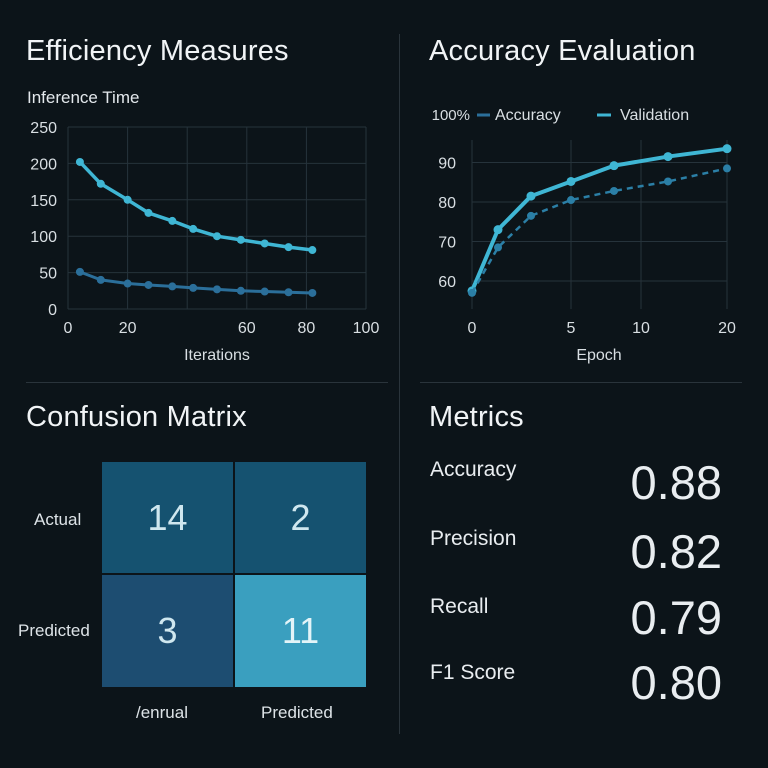 The image size is (768, 768). What do you see at coordinates (48, 274) in the screenshot?
I see `y-tick-label: 50` at bounding box center [48, 274].